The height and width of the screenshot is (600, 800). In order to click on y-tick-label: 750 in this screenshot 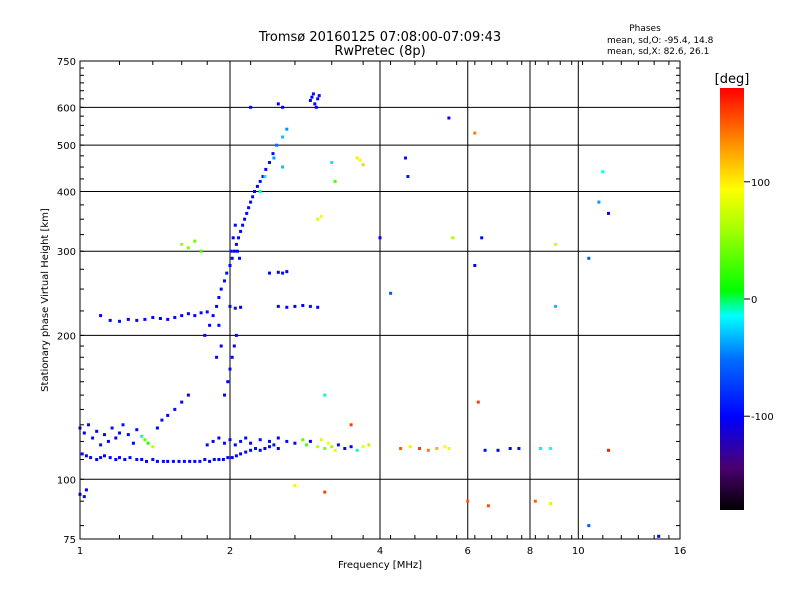, I will do `click(66, 62)`.